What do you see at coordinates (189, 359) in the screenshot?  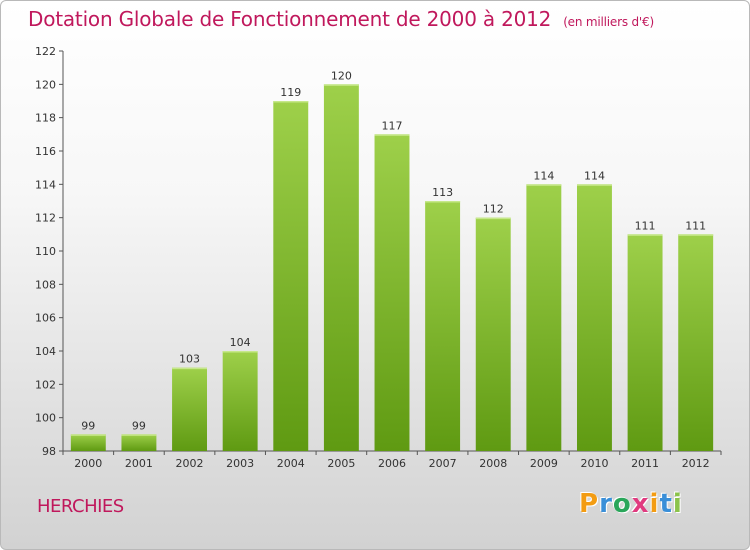 I see `value-label: 103` at bounding box center [189, 359].